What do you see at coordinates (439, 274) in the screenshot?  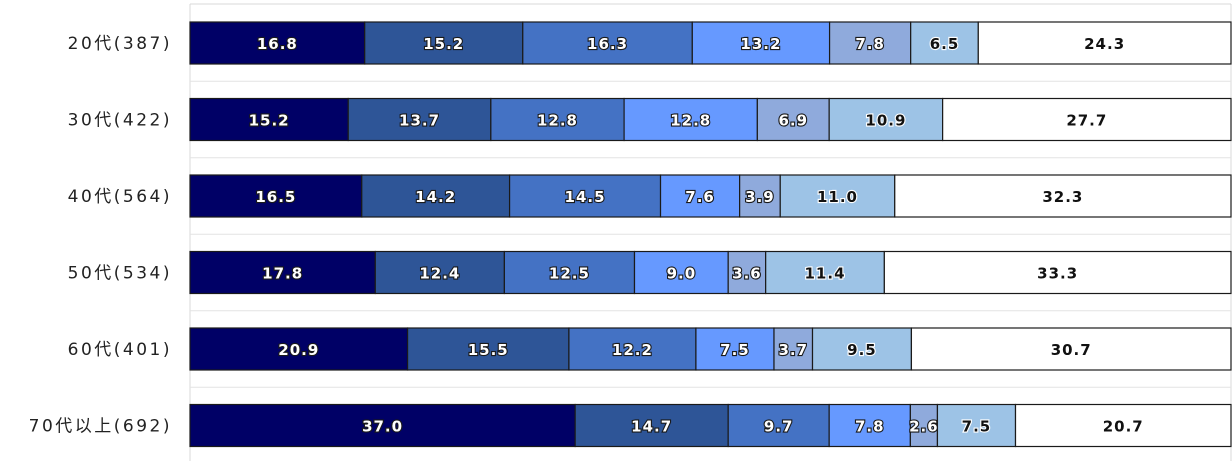 I see `data-label: 12.4` at bounding box center [439, 274].